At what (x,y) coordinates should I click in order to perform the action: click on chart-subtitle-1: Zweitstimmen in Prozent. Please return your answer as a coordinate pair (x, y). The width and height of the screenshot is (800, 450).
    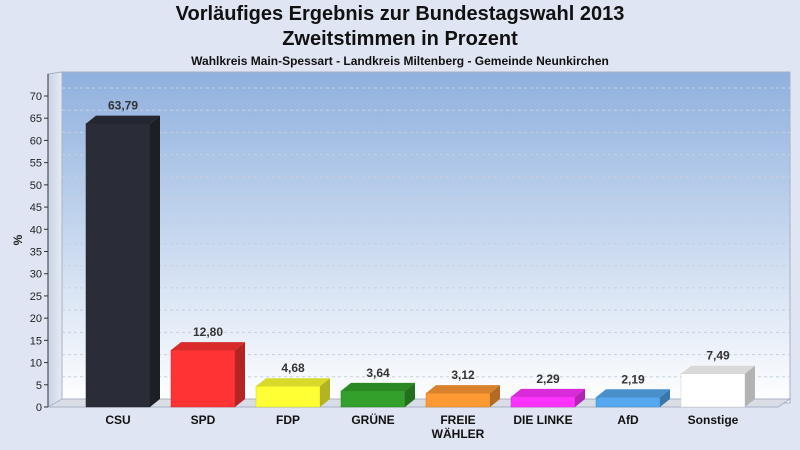
    Looking at the image, I should click on (400, 39).